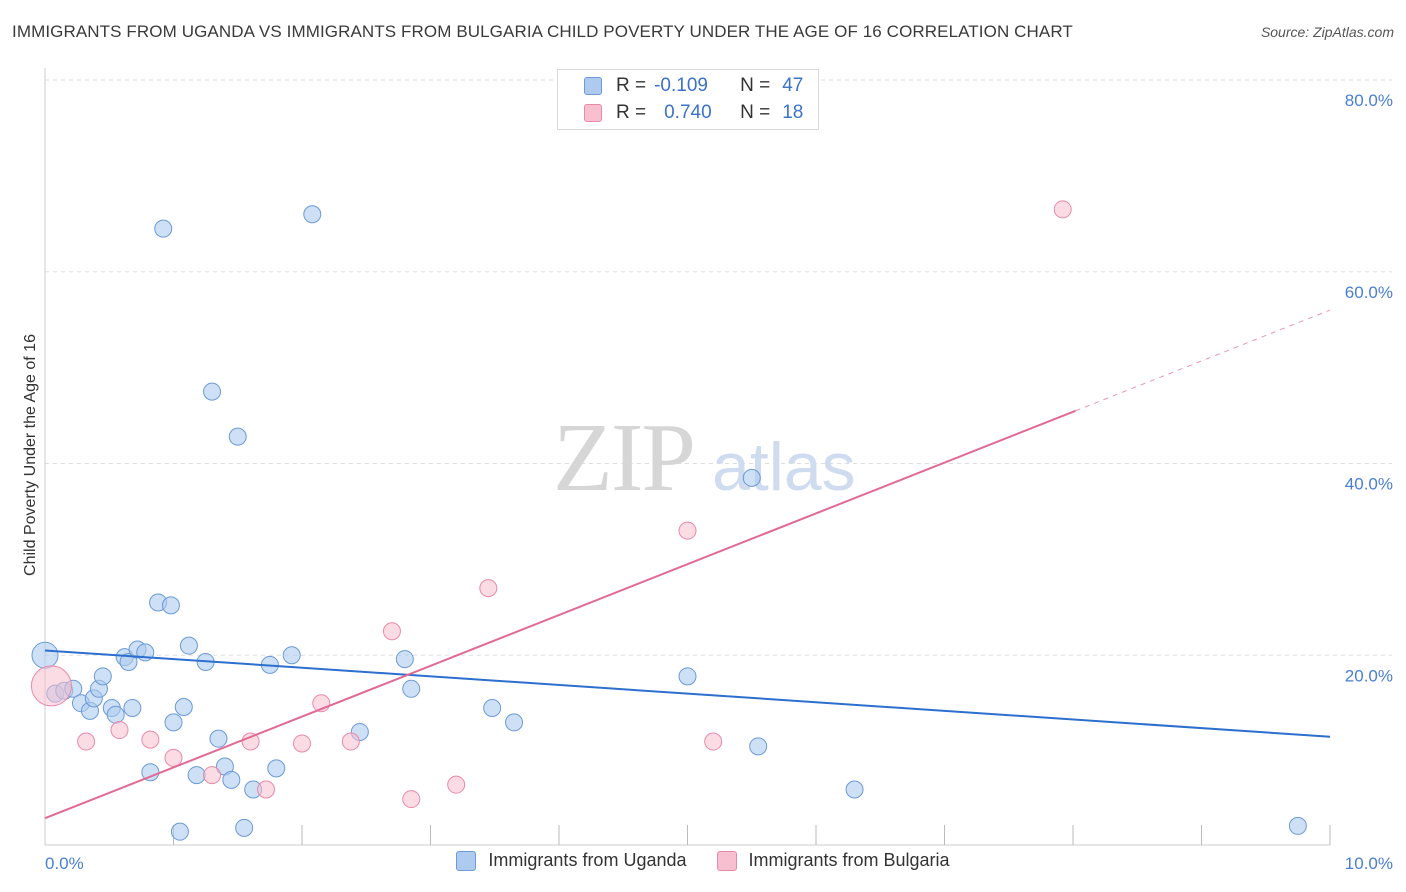  I want to click on bulgaria-swatch, so click(593, 113).